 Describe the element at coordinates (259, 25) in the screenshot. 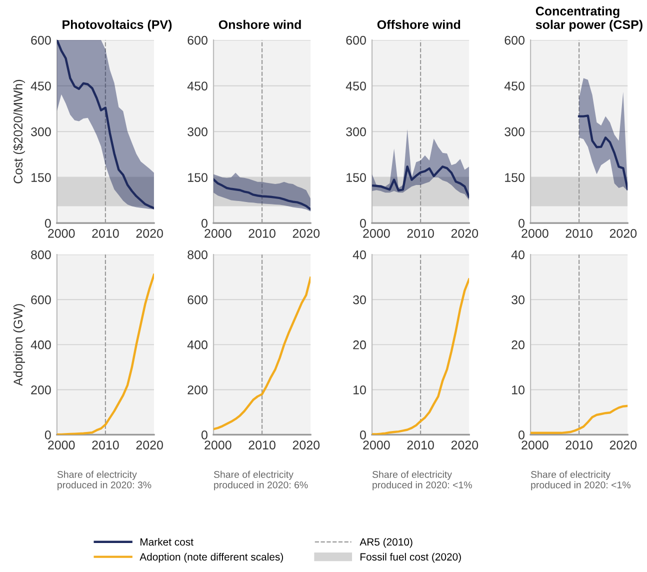

I see `chart-title: Onshore wind` at that location.